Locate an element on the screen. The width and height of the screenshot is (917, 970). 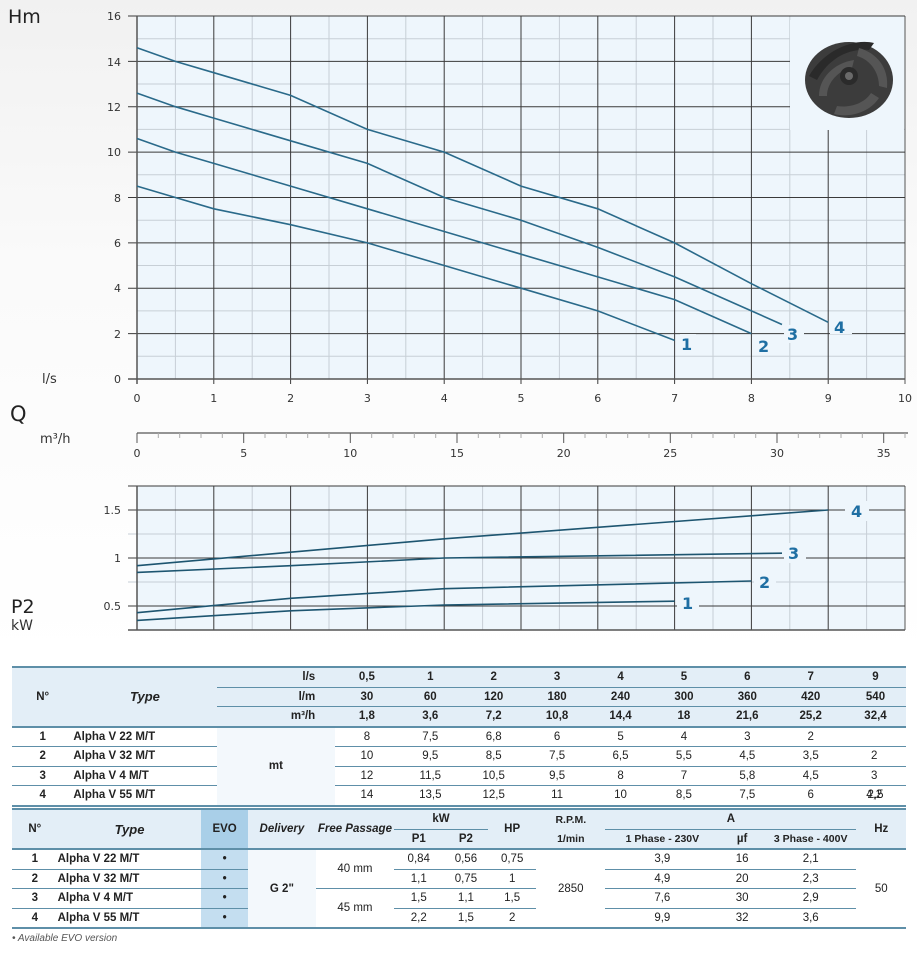
ls-value: 3 is located at coordinates (557, 677).